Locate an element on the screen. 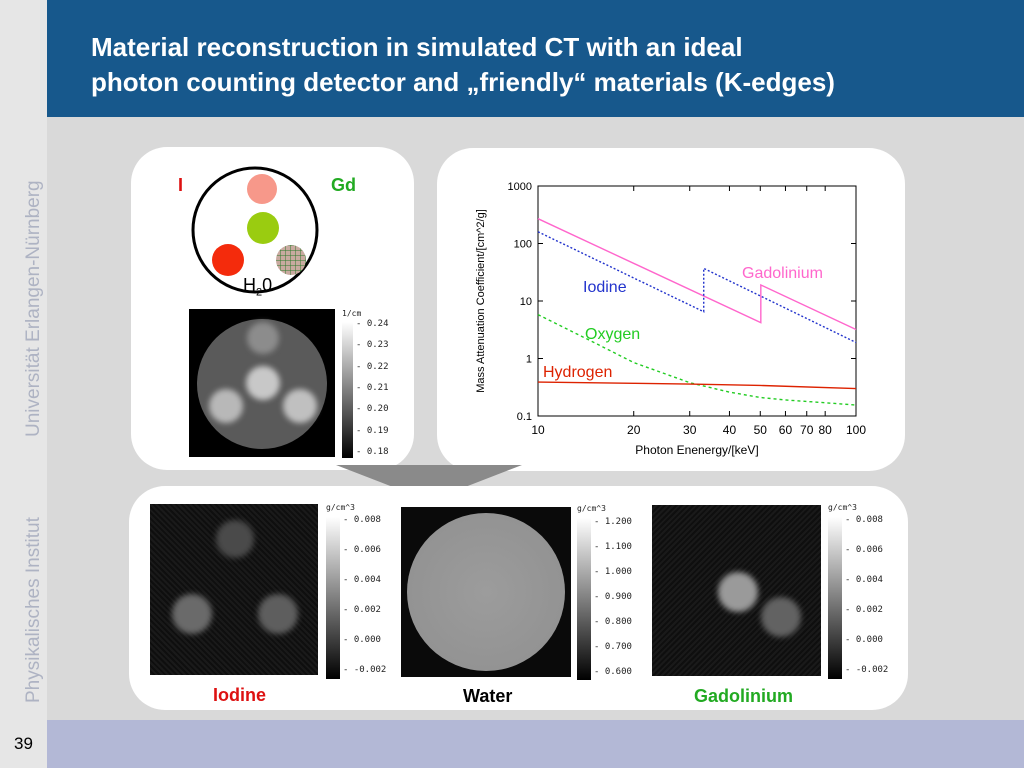  y-axis-label: Mass Attenuation Coefficient/[cm^2/g] is located at coordinates (481, 301).